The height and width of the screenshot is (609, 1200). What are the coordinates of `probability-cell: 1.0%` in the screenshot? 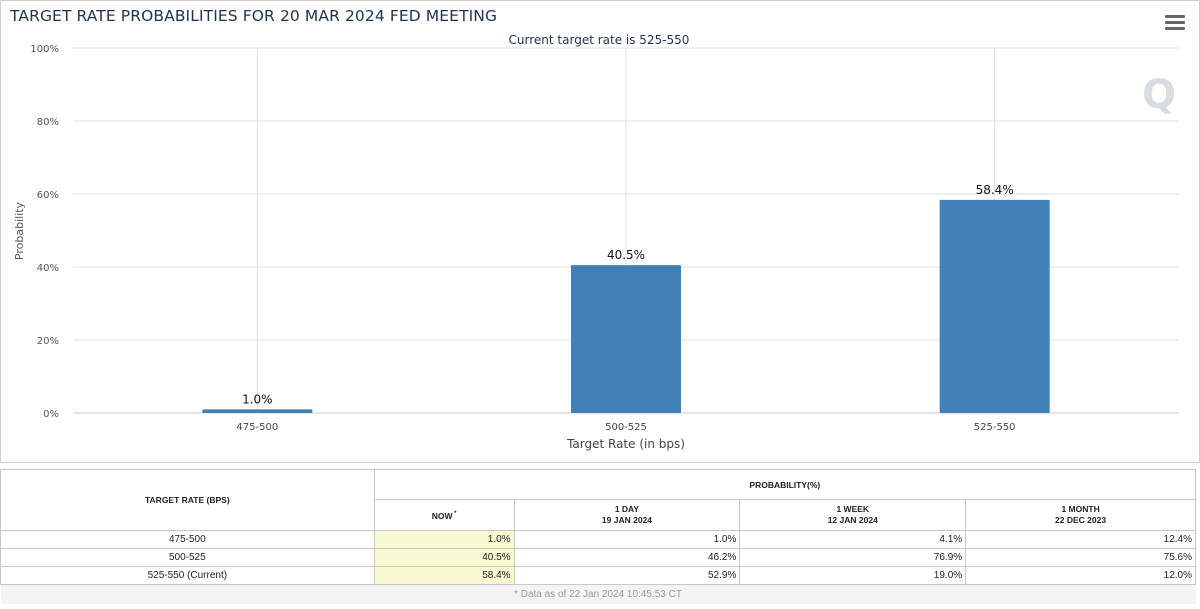 It's located at (627, 539).